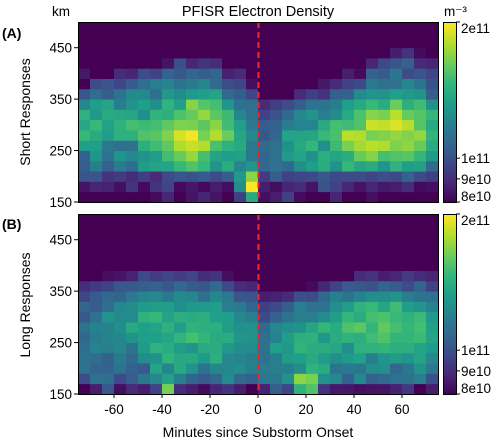 This screenshot has width=498, height=443. What do you see at coordinates (473, 304) in the screenshot?
I see `panel-b-colorbar-ticks: 2e11 1e11 9e10 8e10` at bounding box center [473, 304].